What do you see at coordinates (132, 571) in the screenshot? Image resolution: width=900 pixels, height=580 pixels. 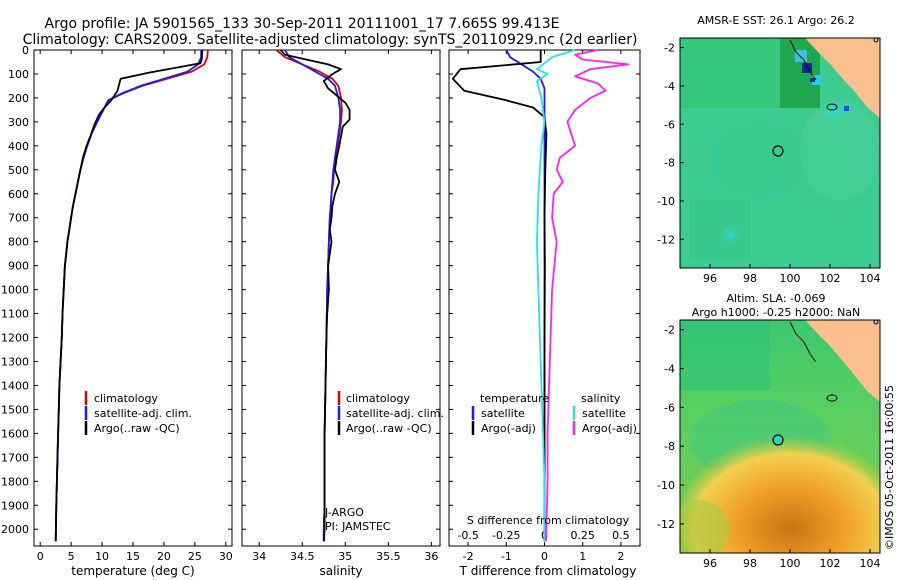 I see `temperature-axis-label: temperature (deg C)` at bounding box center [132, 571].